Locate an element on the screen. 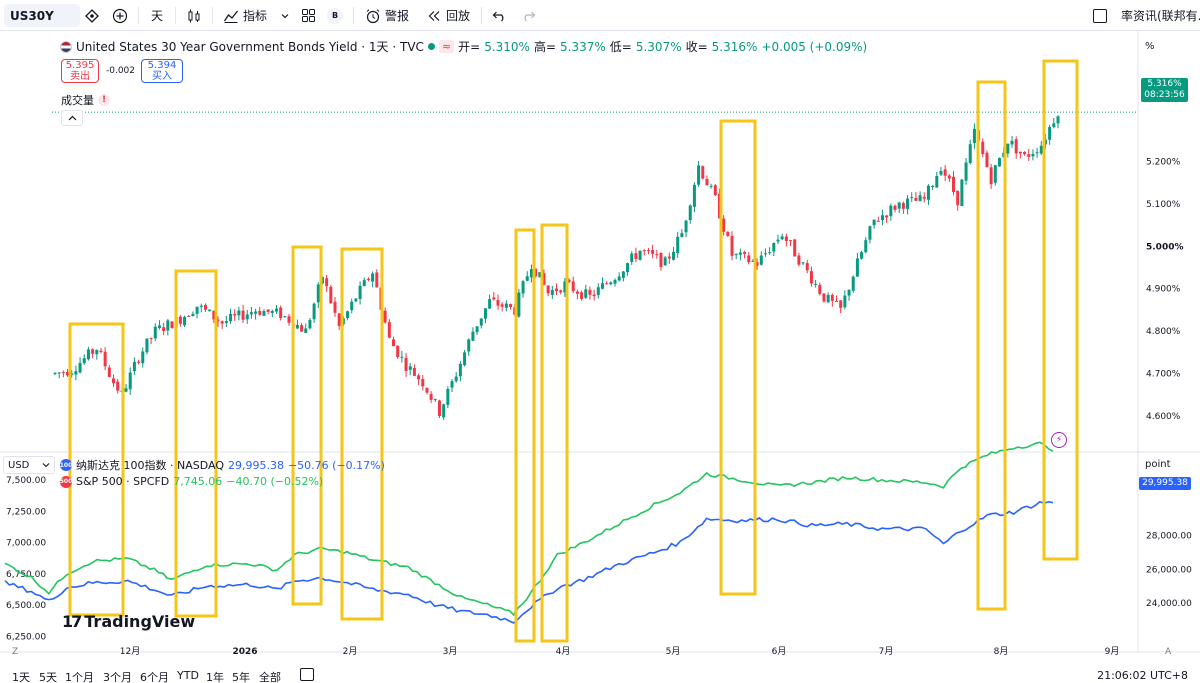 This screenshot has width=1200, height=683. clock: 21:06:02 UTC+8 is located at coordinates (1142, 675).